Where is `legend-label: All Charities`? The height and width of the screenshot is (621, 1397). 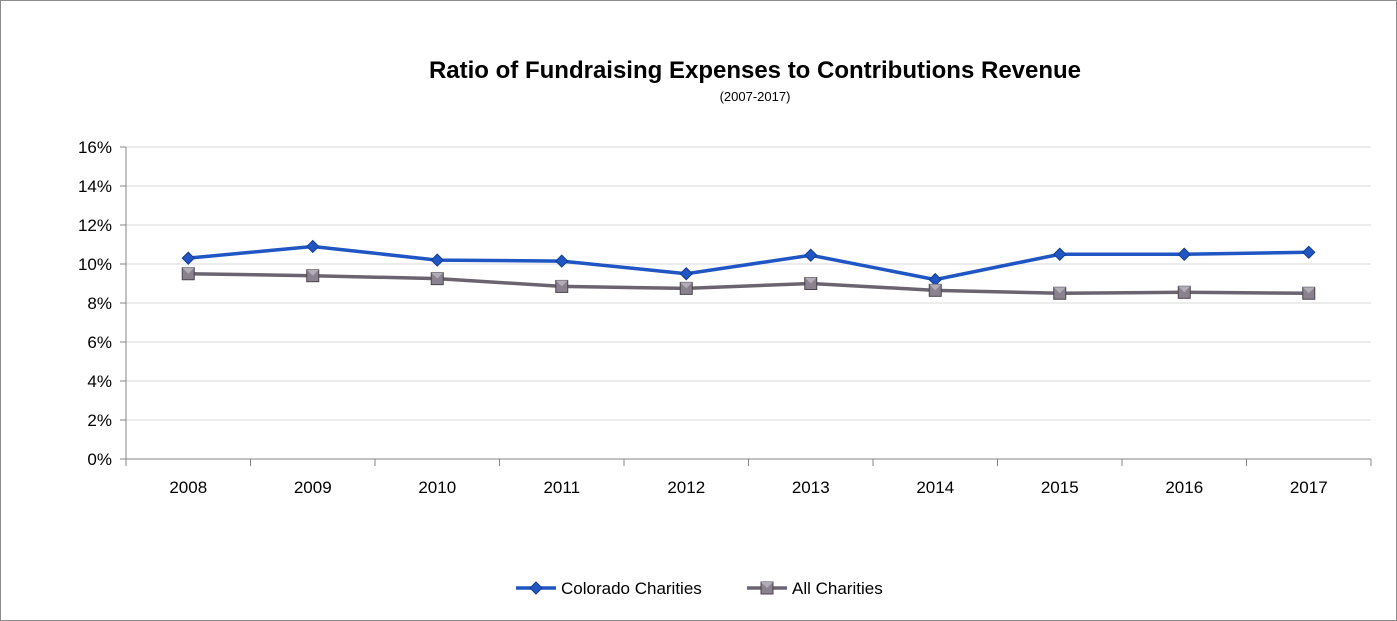 legend-label: All Charities is located at coordinates (837, 588).